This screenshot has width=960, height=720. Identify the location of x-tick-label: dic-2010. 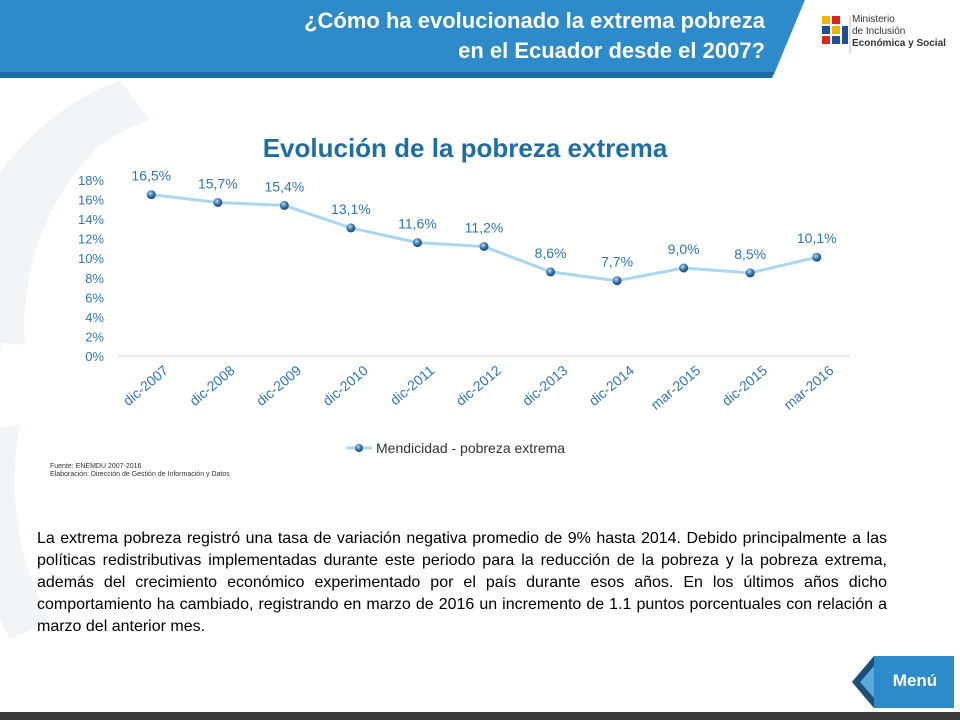
(345, 385).